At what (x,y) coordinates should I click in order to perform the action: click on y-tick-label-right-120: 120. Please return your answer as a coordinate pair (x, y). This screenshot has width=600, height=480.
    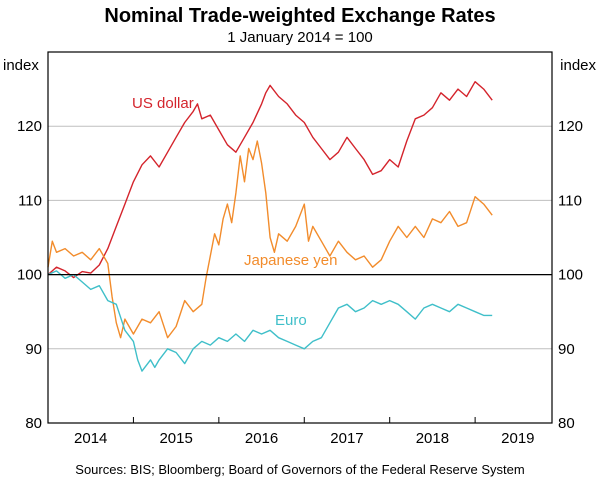
    Looking at the image, I should click on (570, 126).